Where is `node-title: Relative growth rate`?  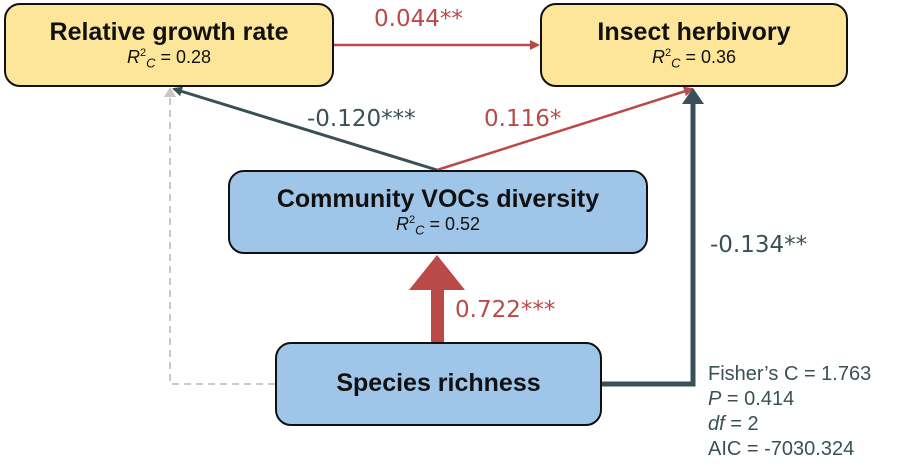
node-title: Relative growth rate is located at coordinates (169, 32).